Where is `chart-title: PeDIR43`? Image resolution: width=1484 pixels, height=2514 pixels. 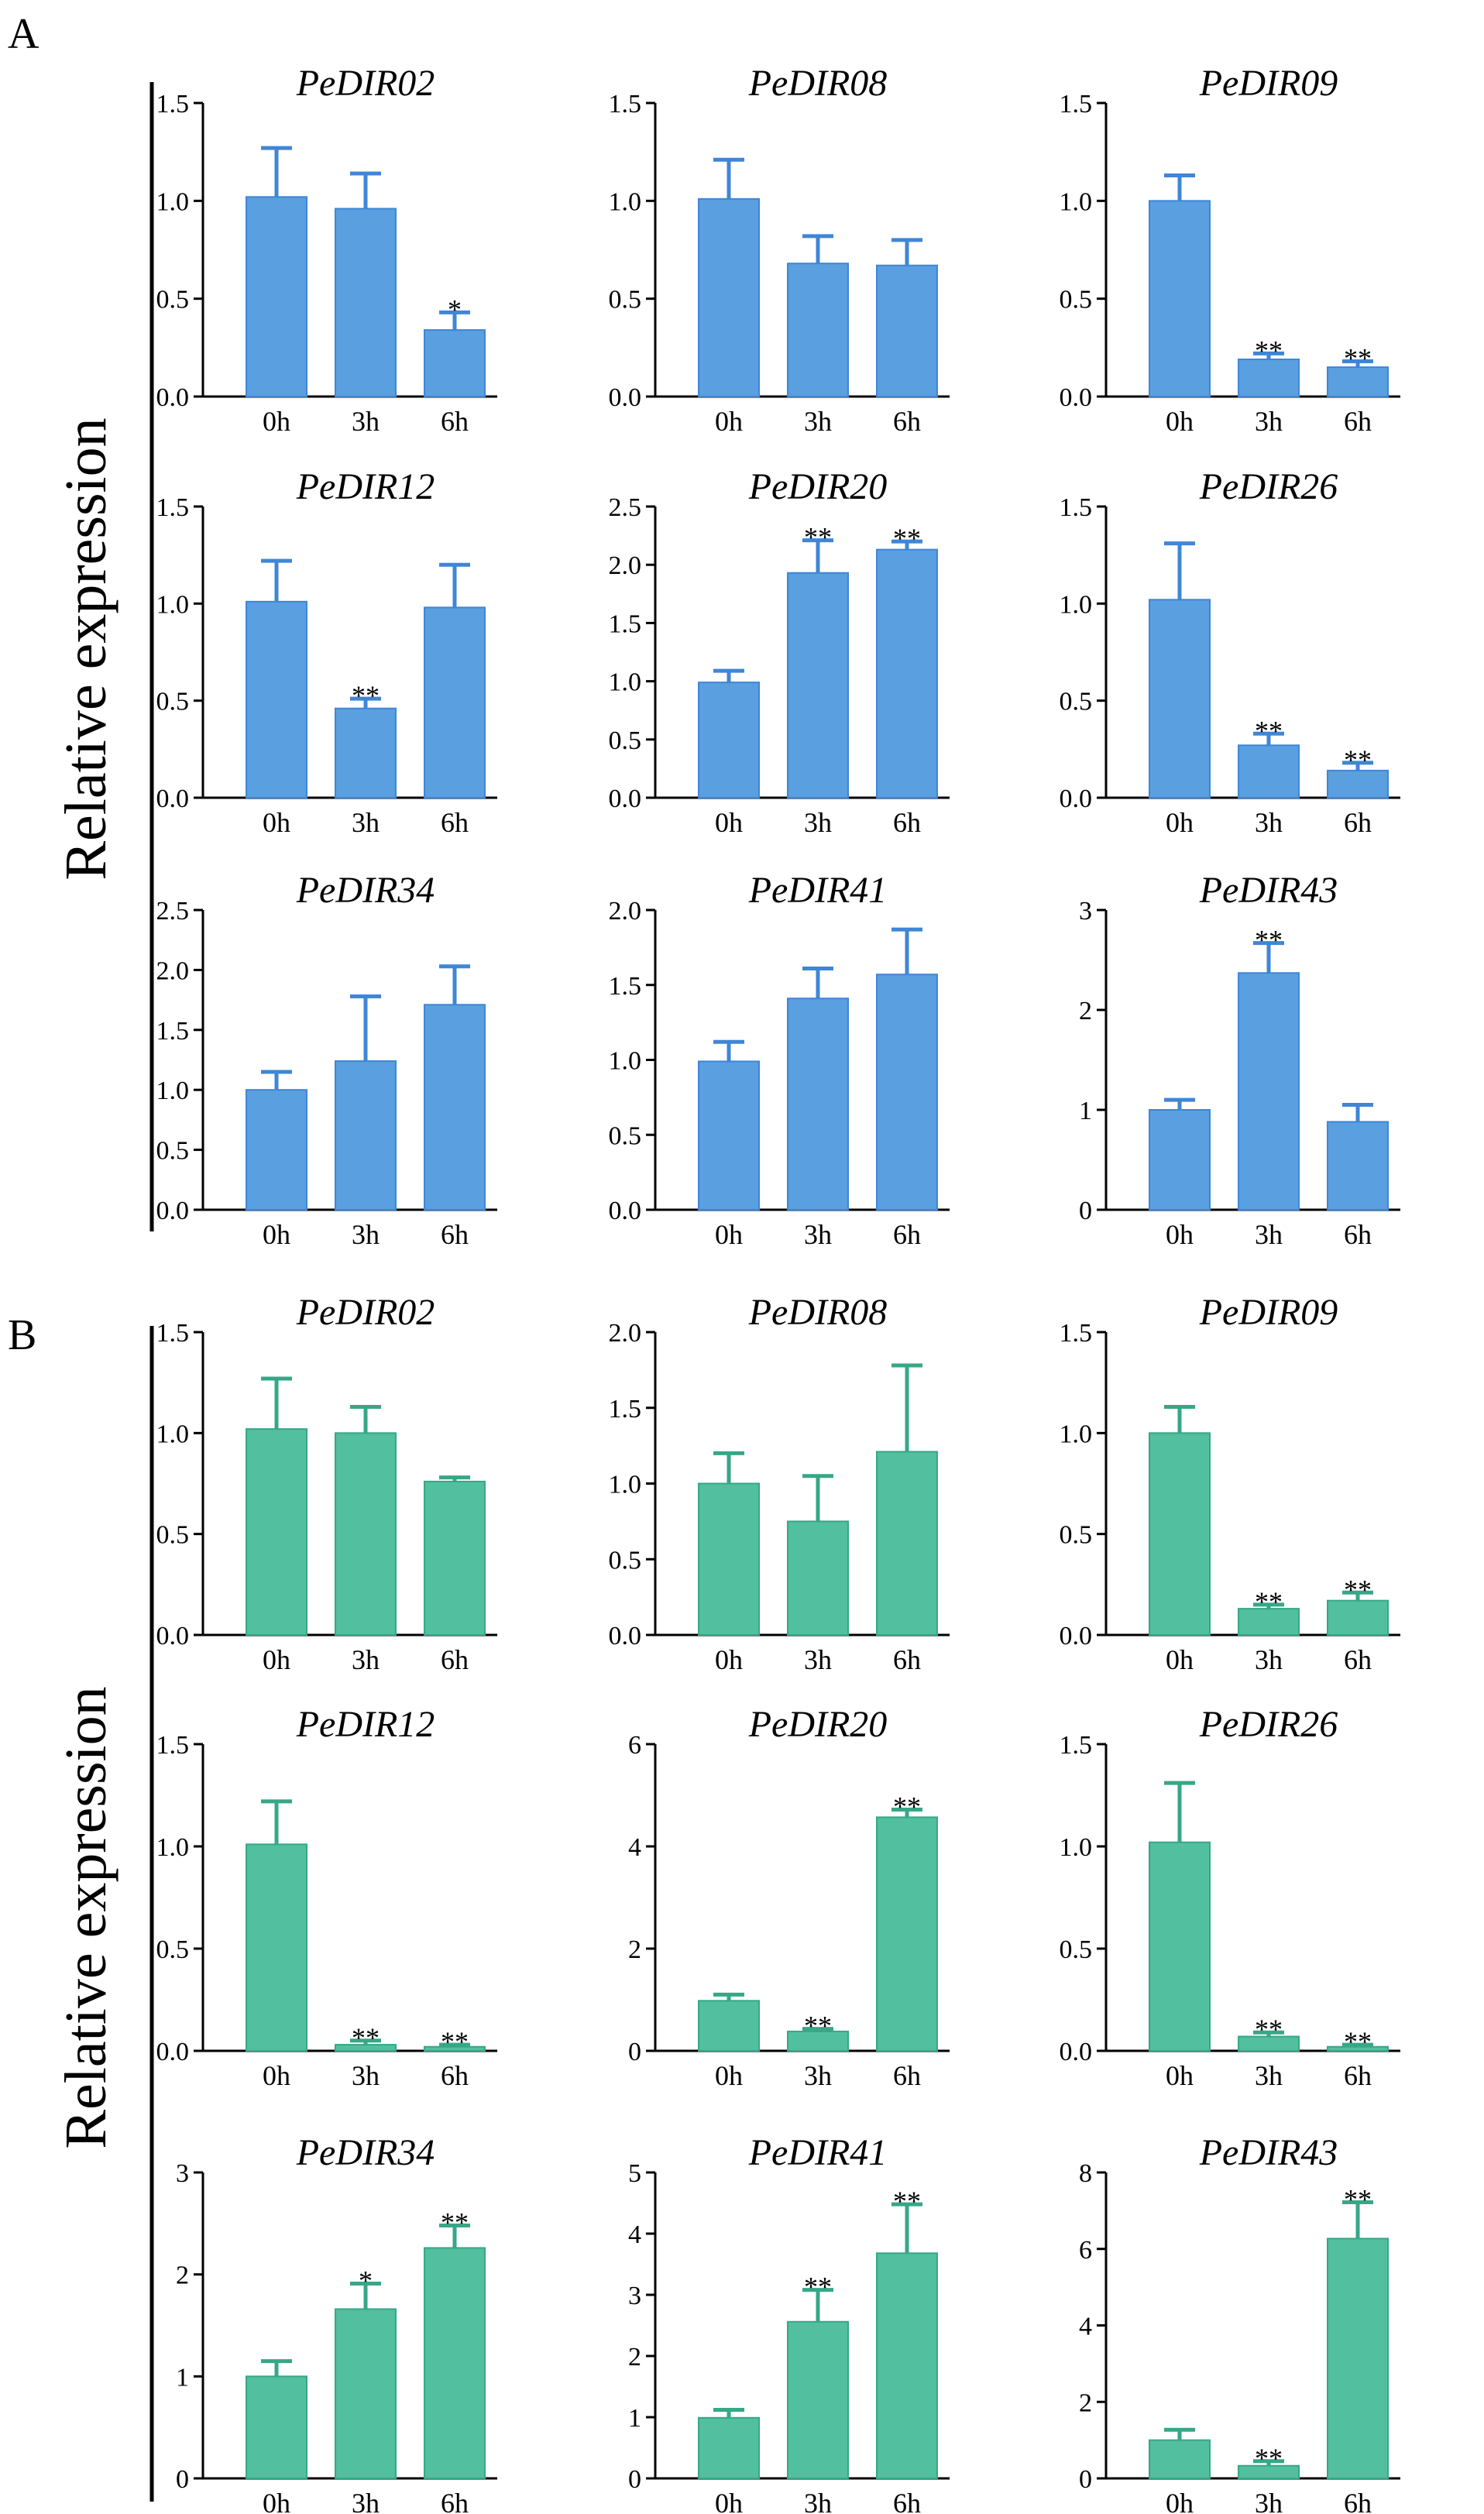
chart-title: PeDIR43 is located at coordinates (1268, 891).